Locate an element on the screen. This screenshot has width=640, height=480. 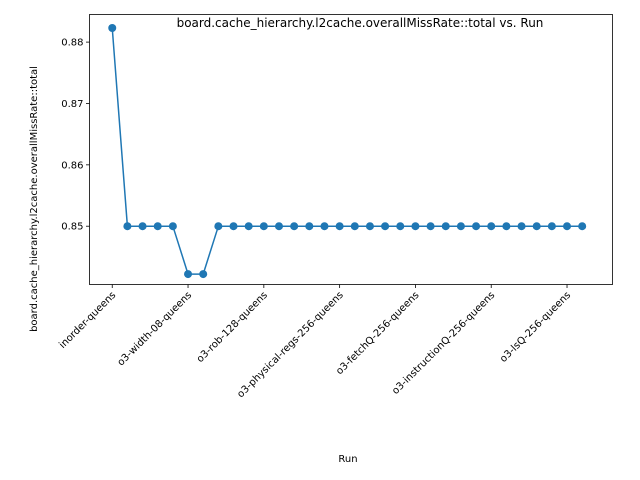
y-tick-label: 0.85 is located at coordinates (72, 227).